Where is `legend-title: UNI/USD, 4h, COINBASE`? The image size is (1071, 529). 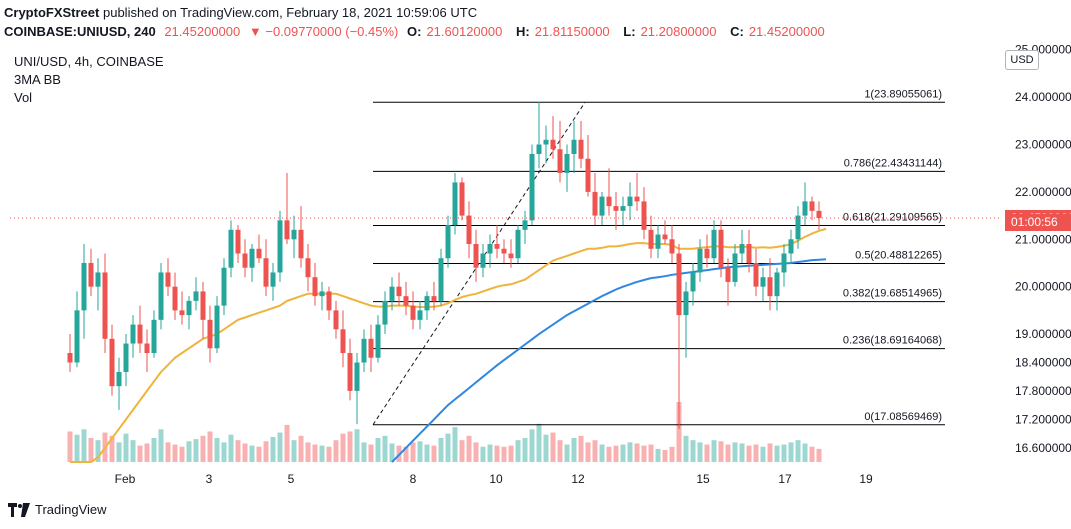
legend-title: UNI/USD, 4h, COINBASE is located at coordinates (89, 61).